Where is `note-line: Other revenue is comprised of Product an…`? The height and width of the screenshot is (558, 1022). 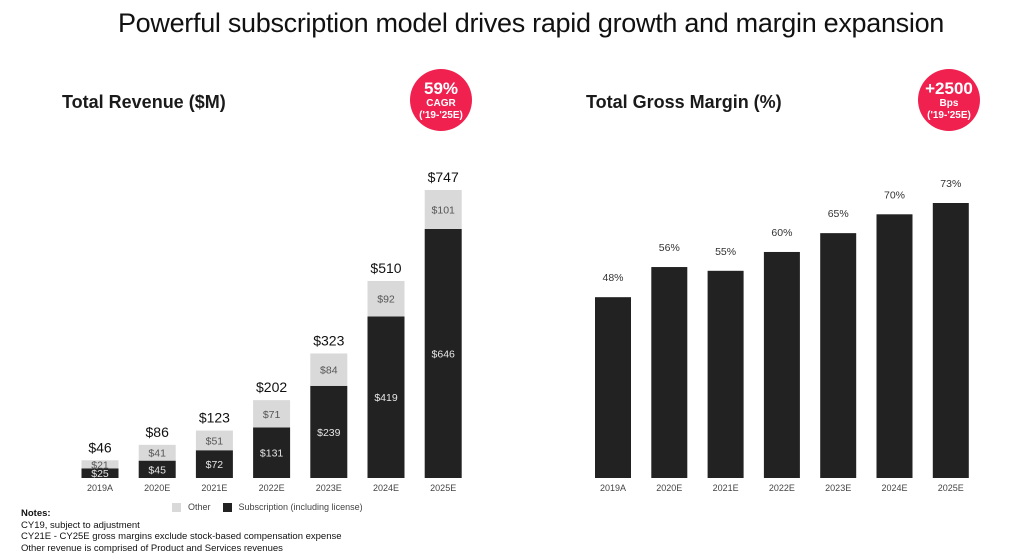 note-line: Other revenue is comprised of Product an… is located at coordinates (152, 548).